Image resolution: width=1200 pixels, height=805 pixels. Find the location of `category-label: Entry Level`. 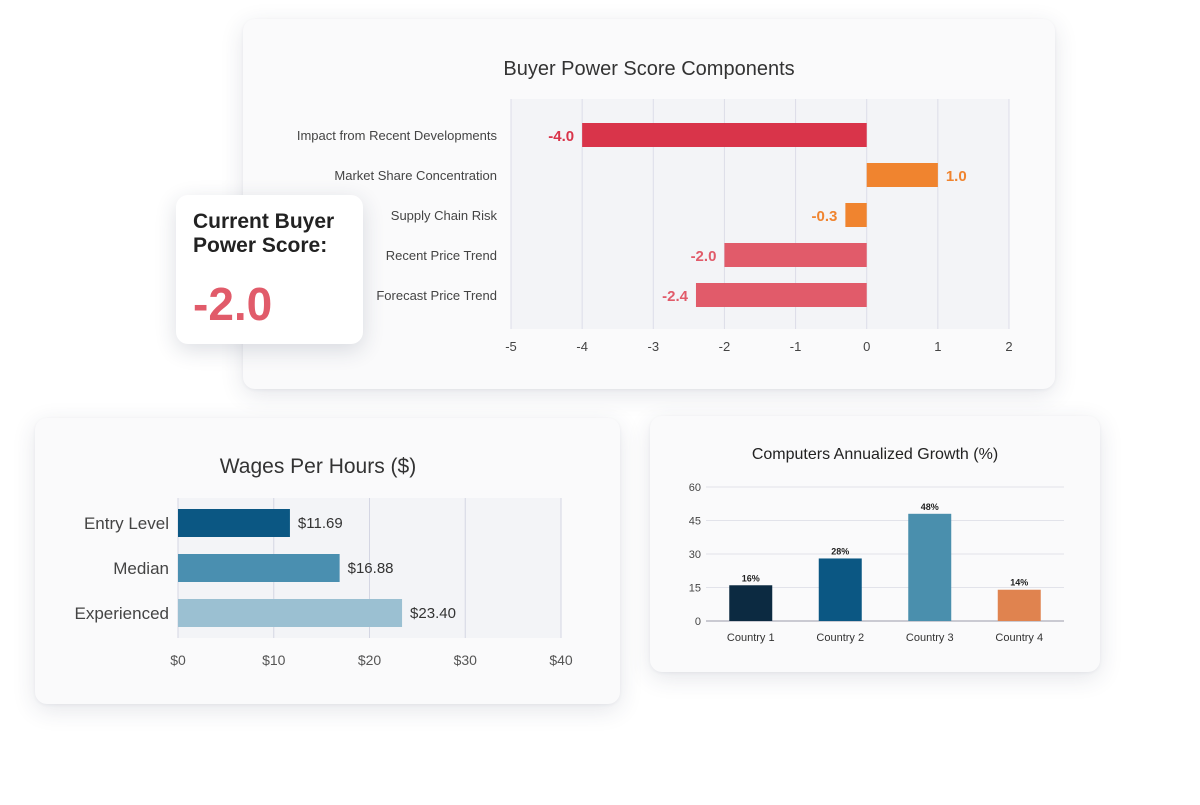

category-label: Entry Level is located at coordinates (126, 523).